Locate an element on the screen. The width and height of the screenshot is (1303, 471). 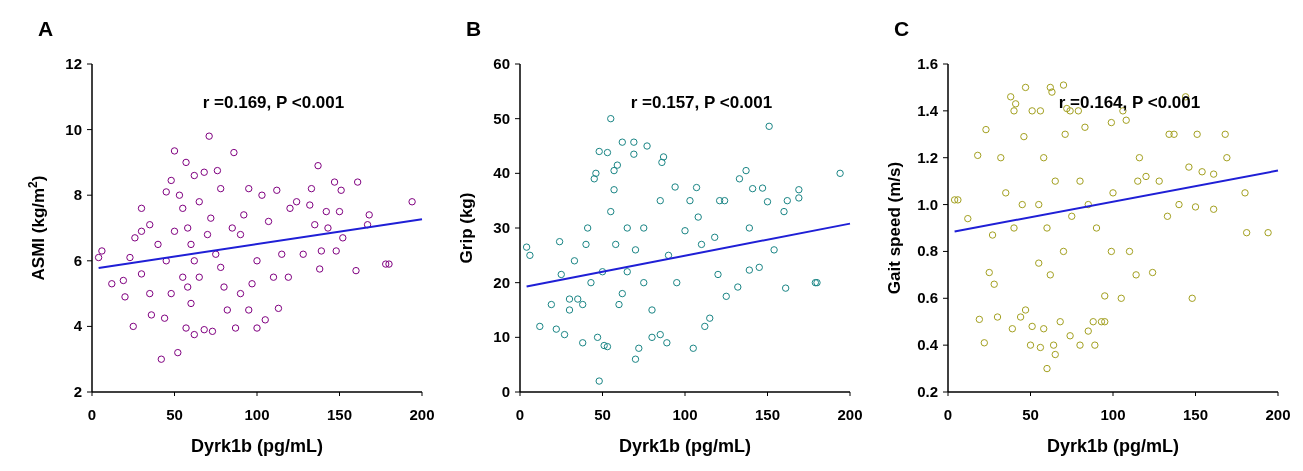
chart-title: C is located at coordinates (902, 28).